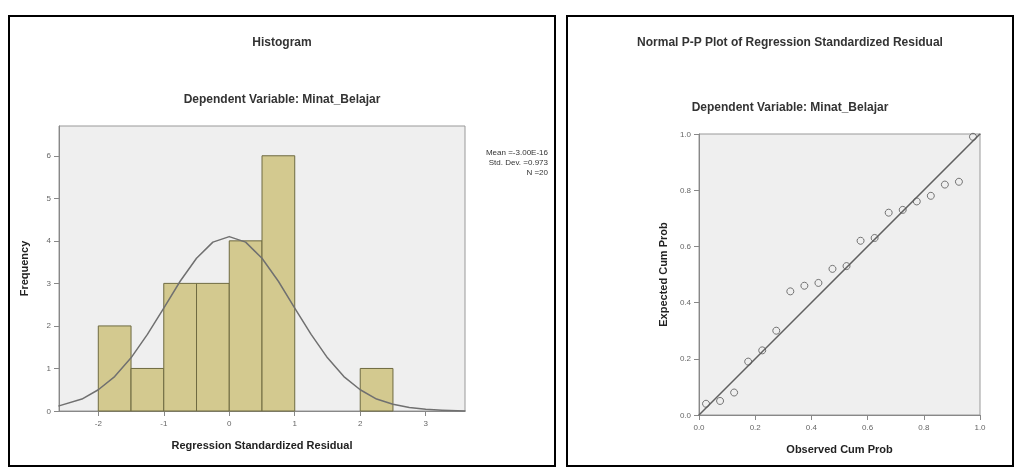 The height and width of the screenshot is (472, 1023). Describe the element at coordinates (49, 411) in the screenshot. I see `y-tick-label: 0` at that location.